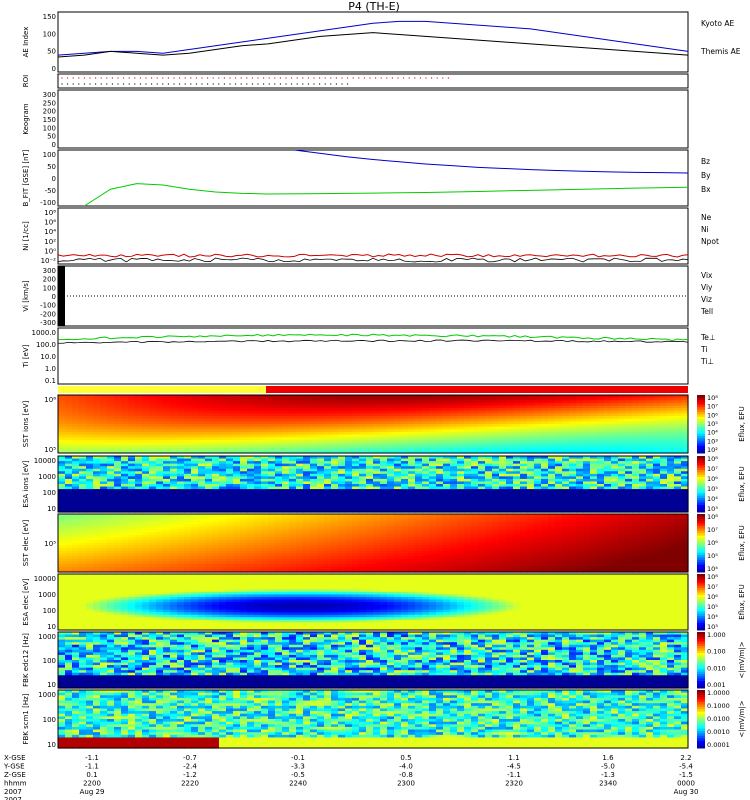 The width and height of the screenshot is (750, 800). Describe the element at coordinates (45, 461) in the screenshot. I see `ytick-label: 10000` at that location.